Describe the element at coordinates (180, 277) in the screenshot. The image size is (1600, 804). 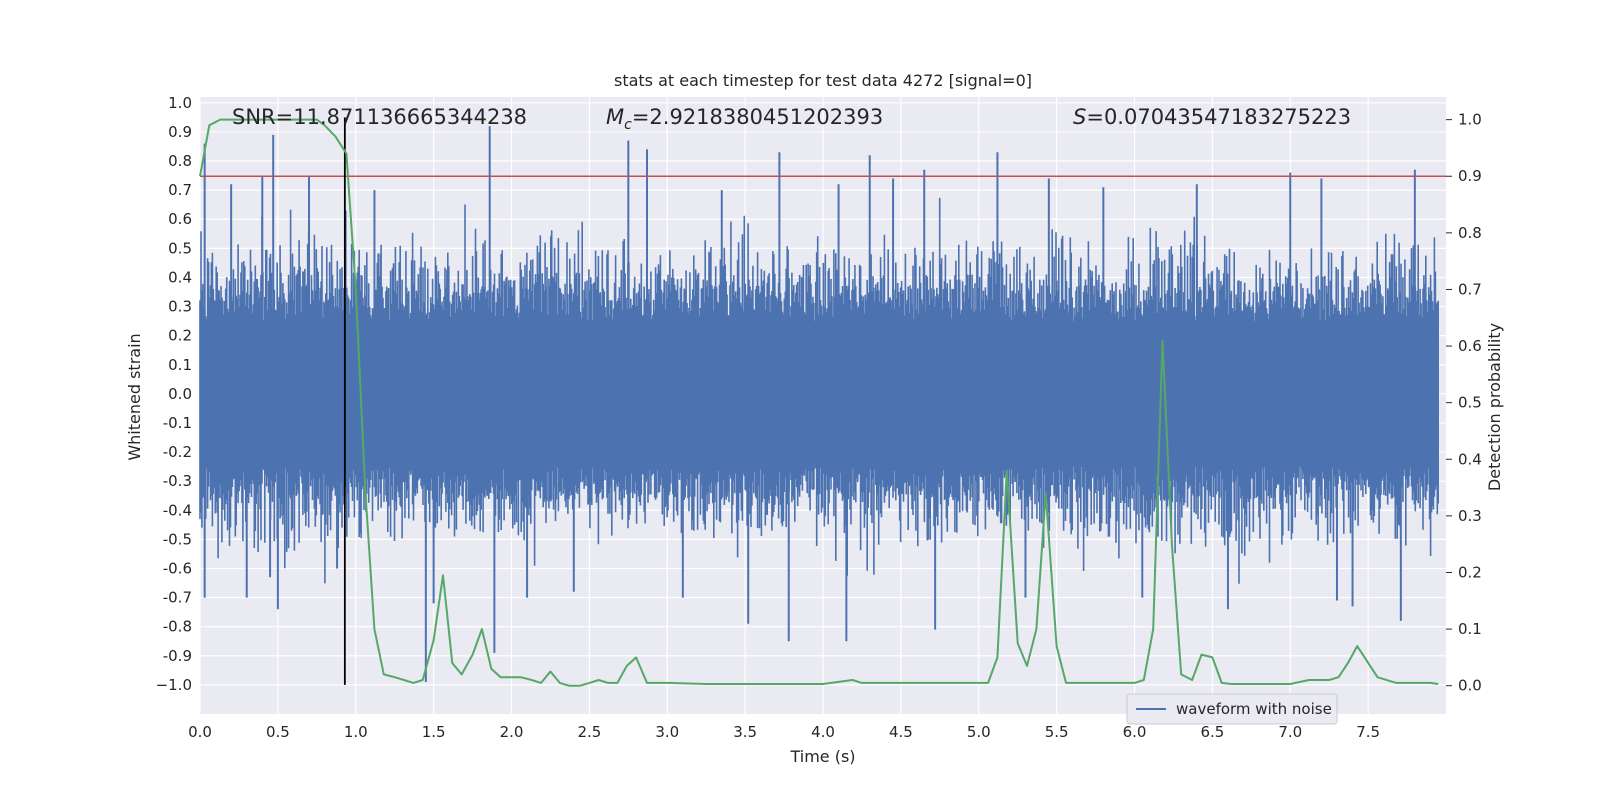
I see `y-tick-label: 0.4` at that location.